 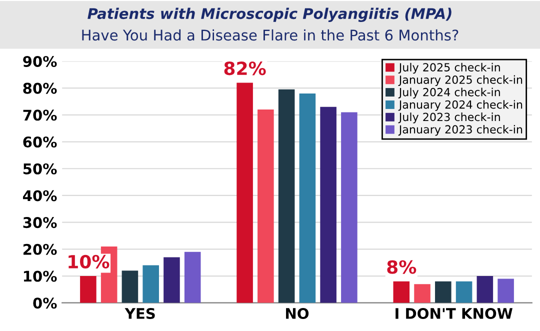 I want to click on y-tick-label: 0%, so click(x=45, y=303).